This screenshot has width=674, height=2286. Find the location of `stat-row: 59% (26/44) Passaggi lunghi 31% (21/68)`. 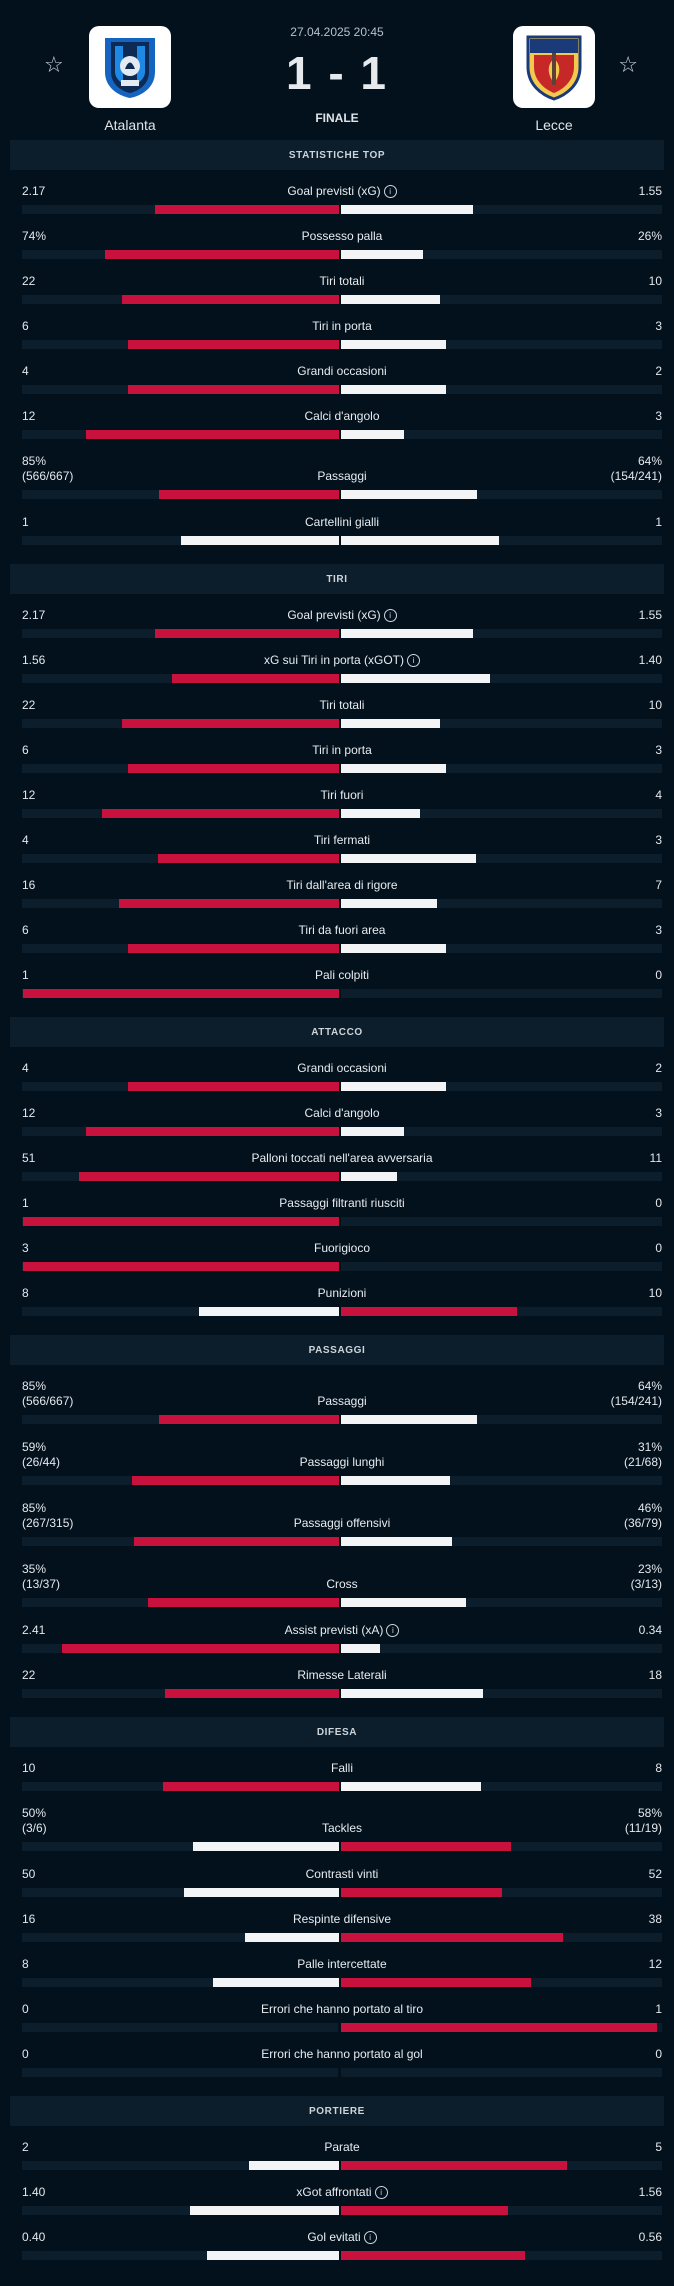

stat-row: 59% (26/44) Passaggi lunghi 31% (21/68) is located at coordinates (342, 1462).